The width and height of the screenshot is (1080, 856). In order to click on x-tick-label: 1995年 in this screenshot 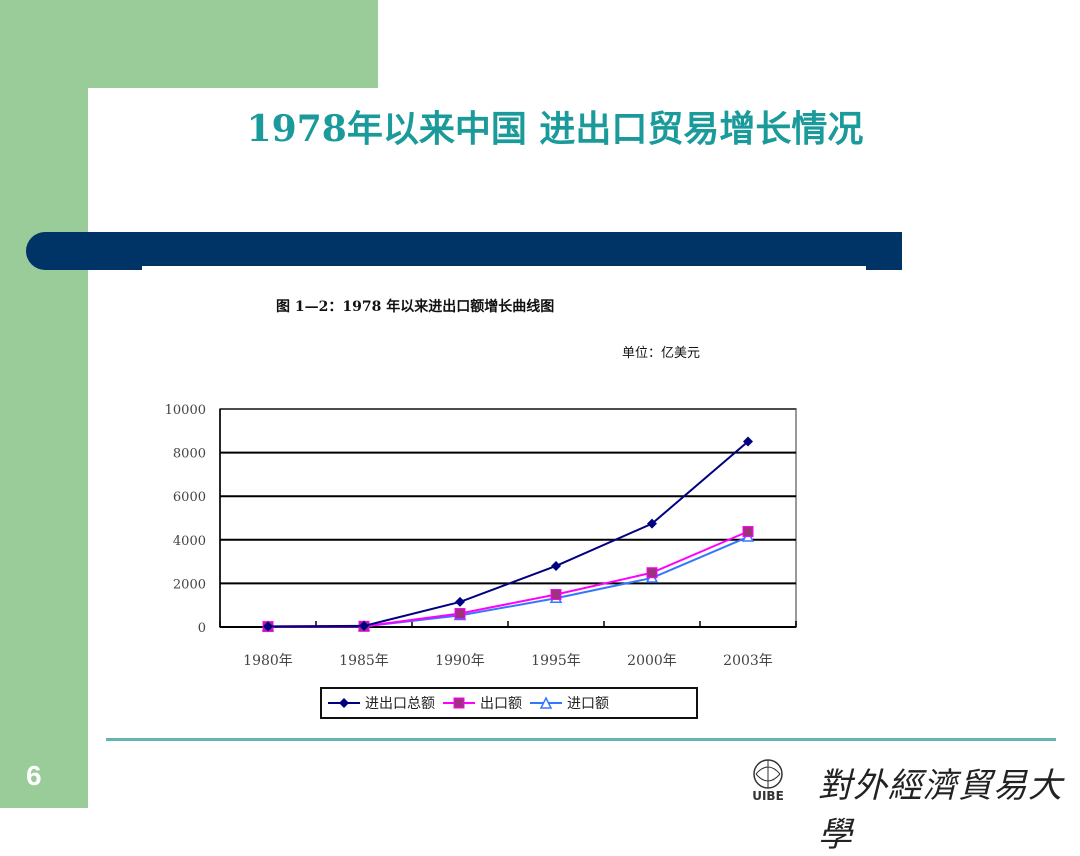, I will do `click(556, 661)`.